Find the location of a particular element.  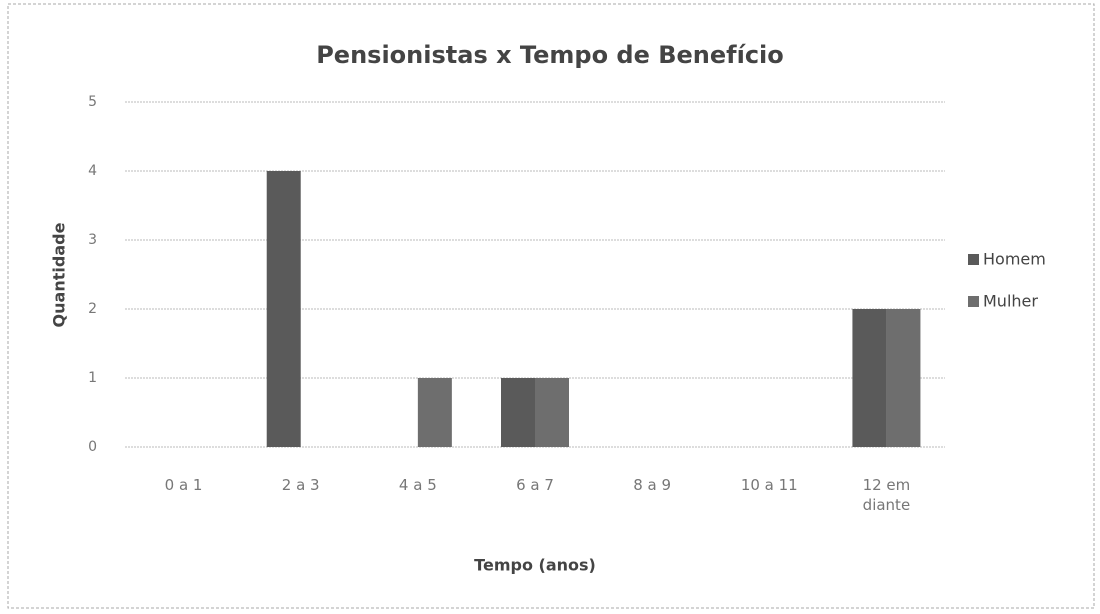

y-axis-title: Quantidade is located at coordinates (59, 274).